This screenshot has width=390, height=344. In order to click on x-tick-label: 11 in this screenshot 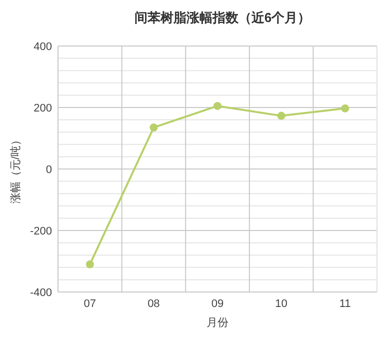, I will do `click(345, 304)`.